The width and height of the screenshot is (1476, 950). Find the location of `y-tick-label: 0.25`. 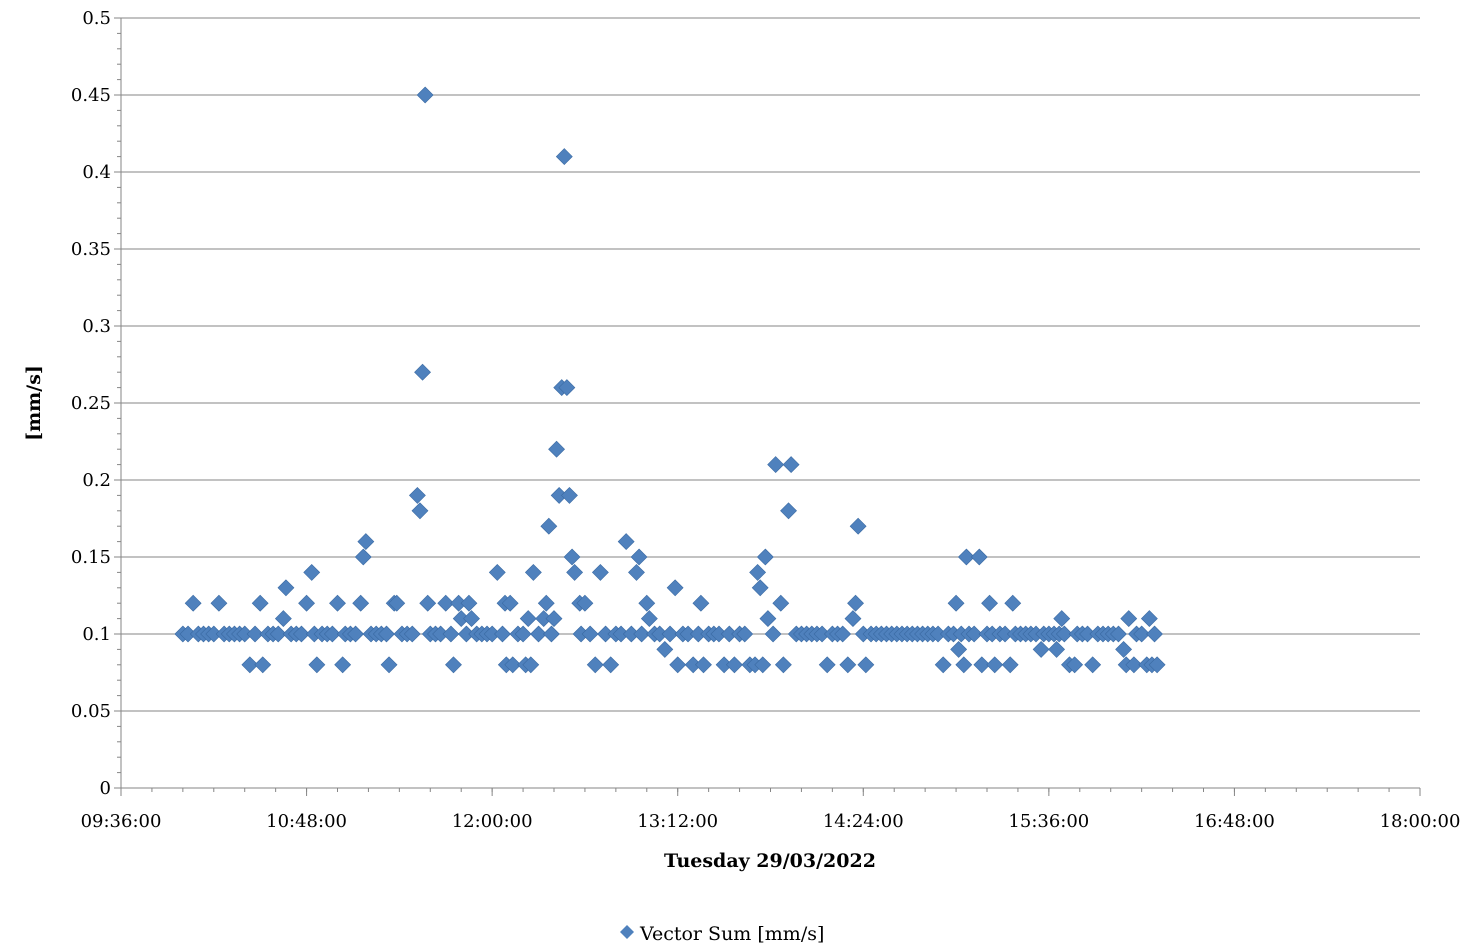

y-tick-label: 0.25 is located at coordinates (91, 403).